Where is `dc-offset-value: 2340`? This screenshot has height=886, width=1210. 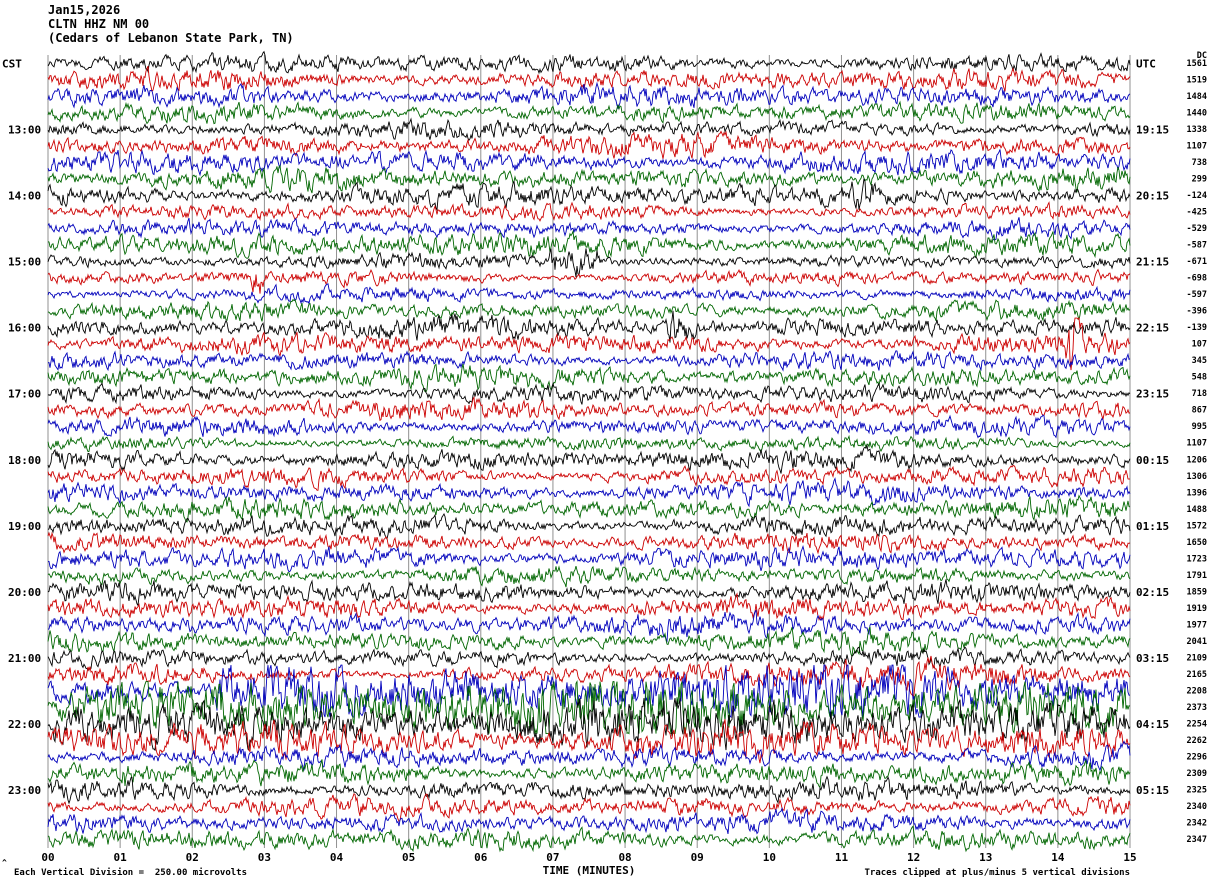 dc-offset-value: 2340 is located at coordinates (1197, 807).